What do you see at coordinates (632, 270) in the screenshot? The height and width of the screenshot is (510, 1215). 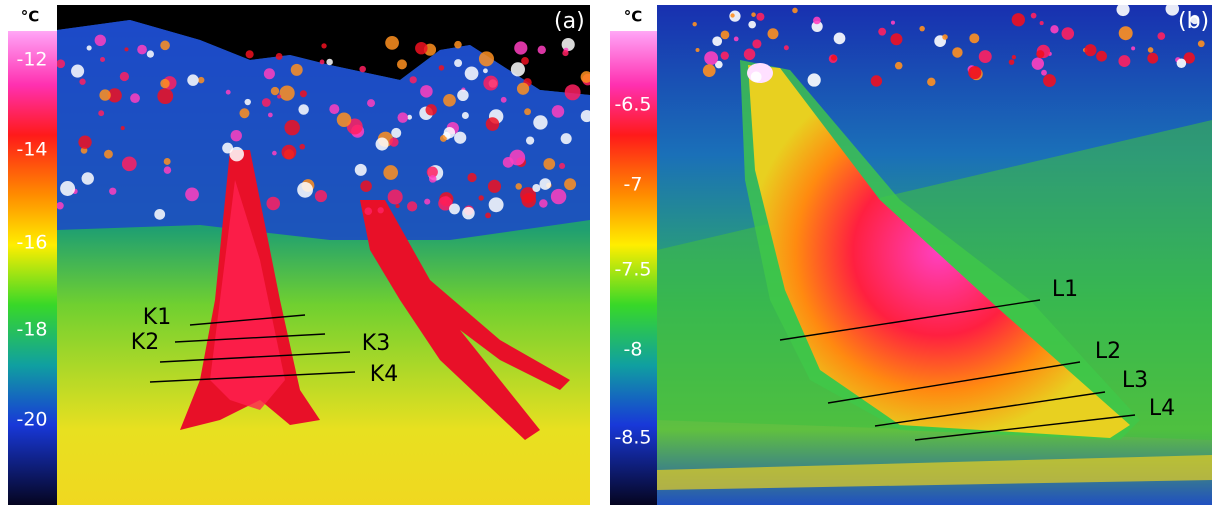 I see `colorbar-tick-label: -7.5` at bounding box center [632, 270].